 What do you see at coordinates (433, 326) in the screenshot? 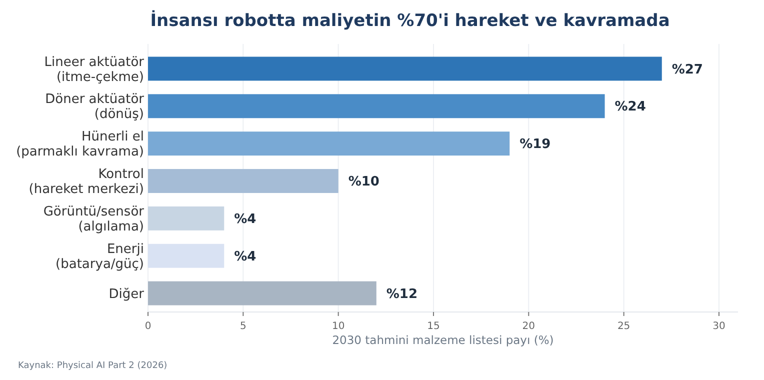
I see `x-tick-label: 15` at bounding box center [433, 326].